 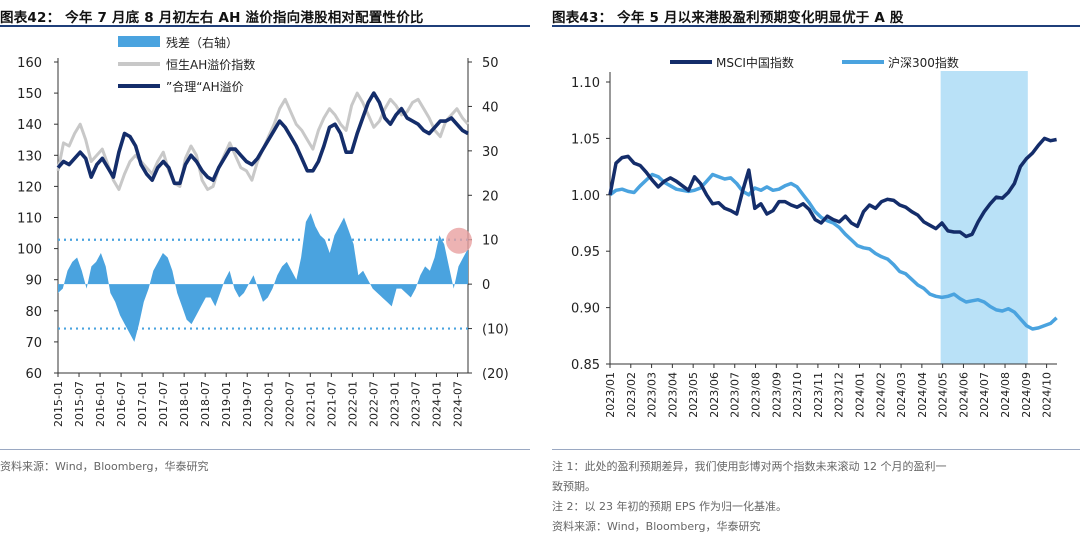 I want to click on x-tick-label: 2023/07, so click(x=735, y=395).